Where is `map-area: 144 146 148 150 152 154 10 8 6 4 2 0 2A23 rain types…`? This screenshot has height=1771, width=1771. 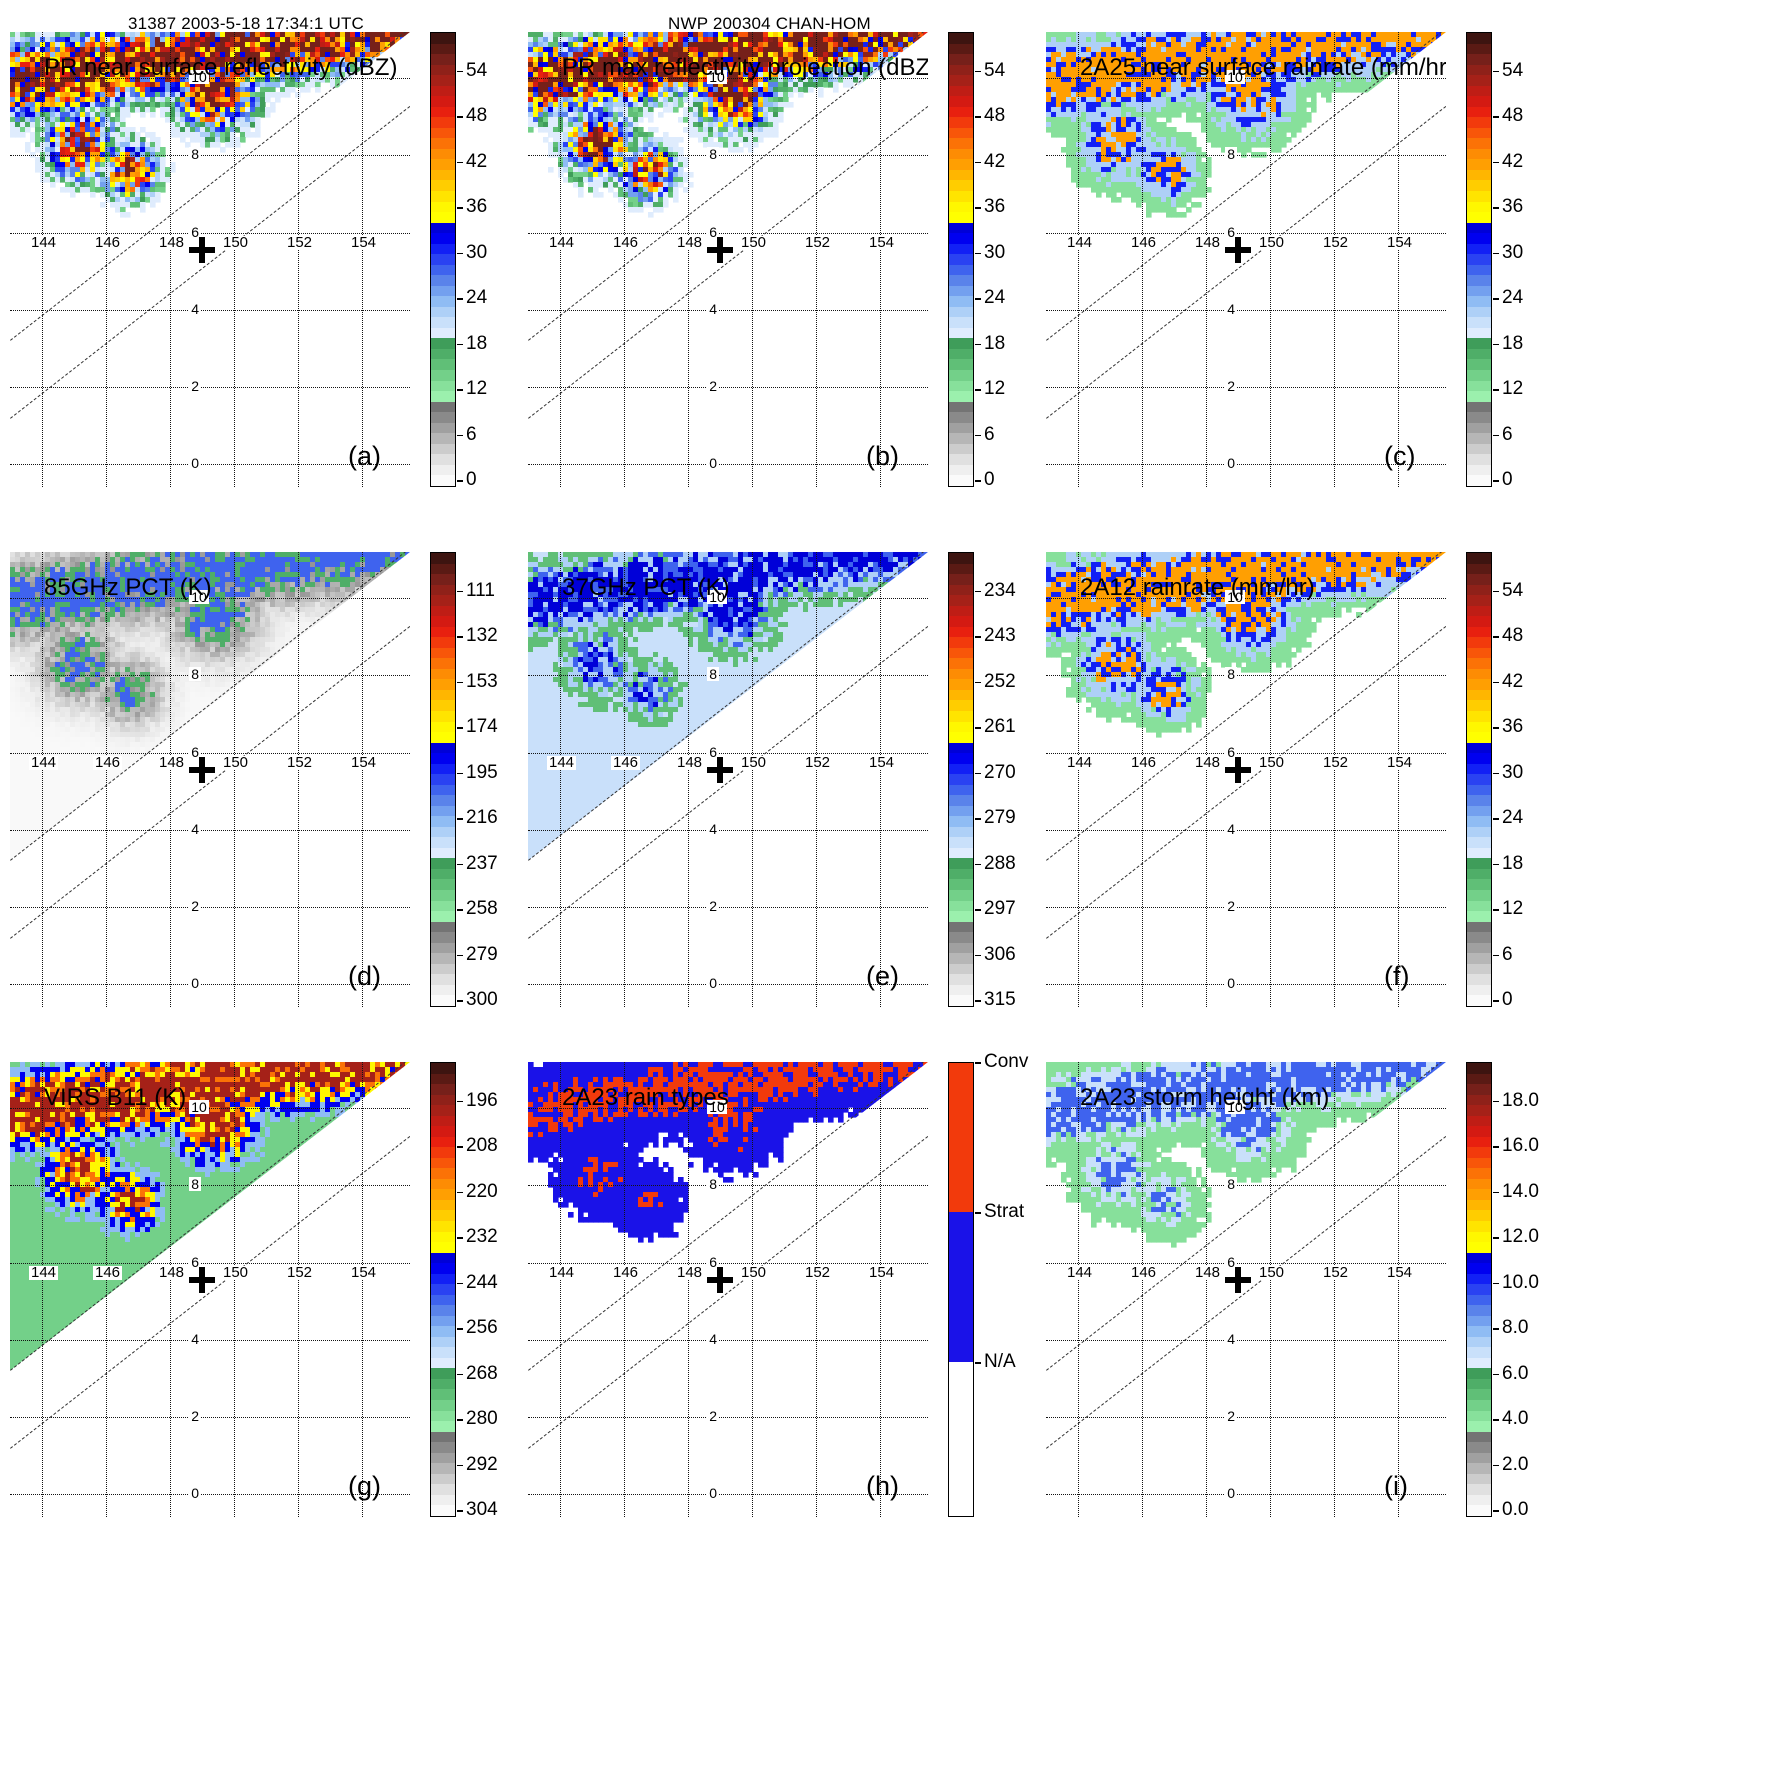
map-area: 144 146 148 150 152 154 10 8 6 4 2 0 2A23 rain types… is located at coordinates (728, 1289).